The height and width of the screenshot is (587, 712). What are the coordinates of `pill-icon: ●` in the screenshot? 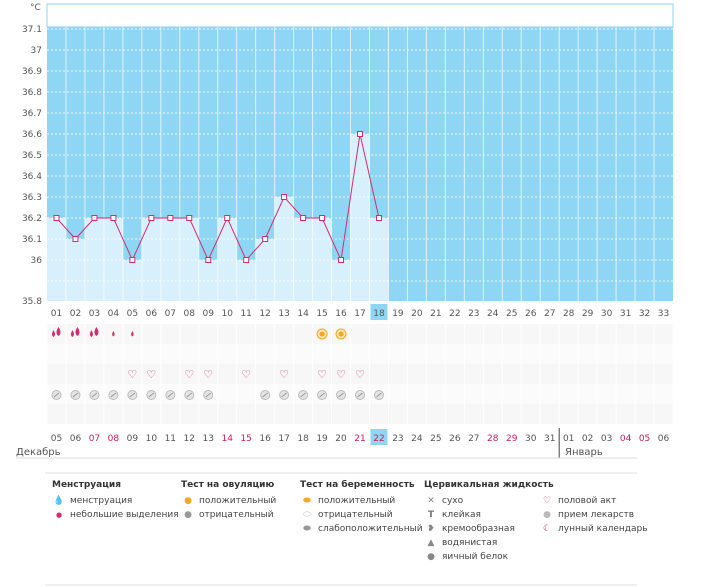 It's located at (547, 515).